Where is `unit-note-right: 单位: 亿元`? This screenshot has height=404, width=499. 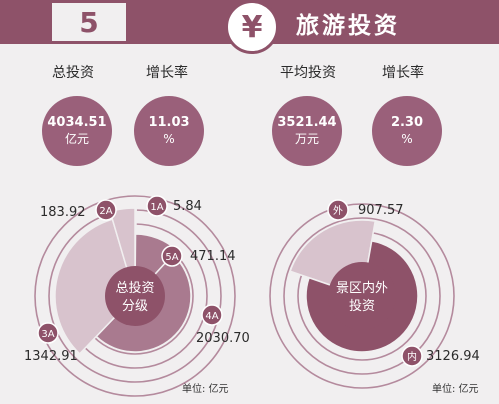 unit-note-right: 单位: 亿元 is located at coordinates (455, 389).